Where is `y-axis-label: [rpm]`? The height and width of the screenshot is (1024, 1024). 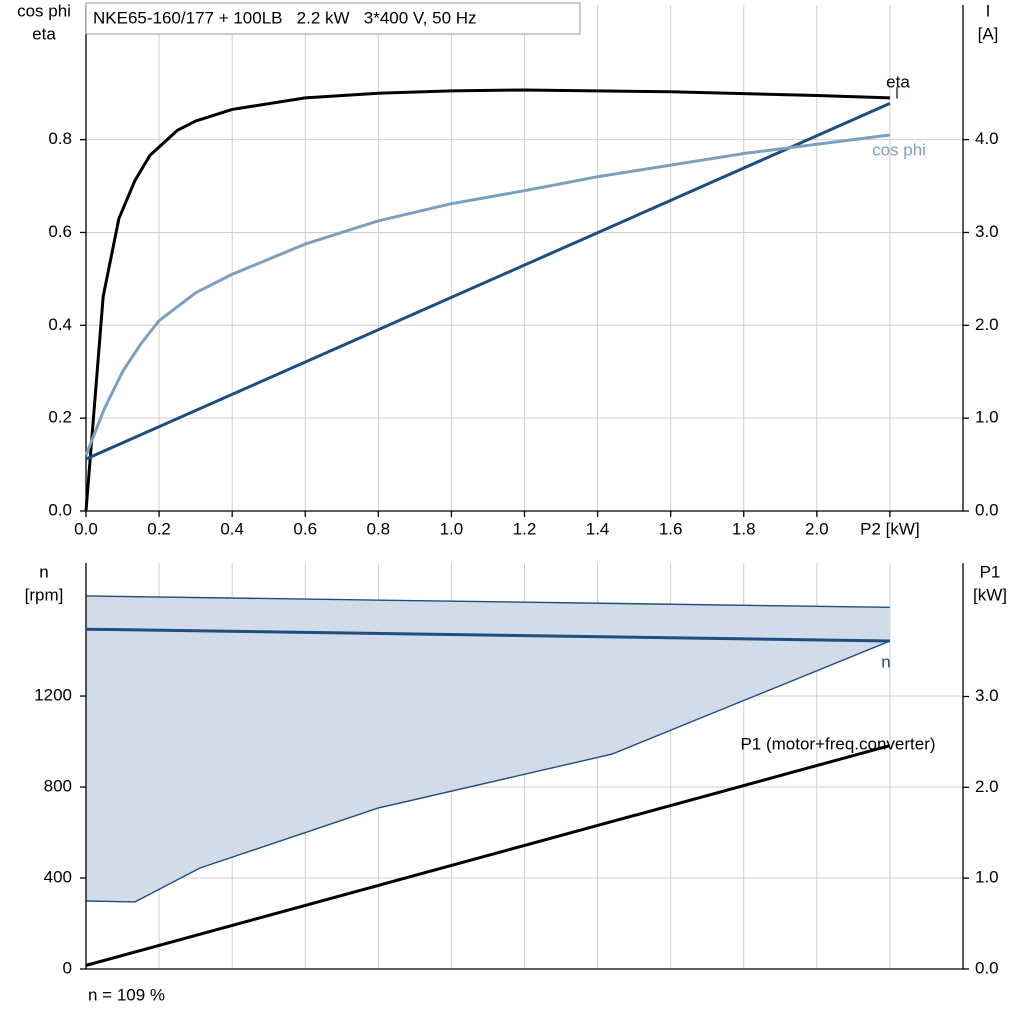 y-axis-label: [rpm] is located at coordinates (44, 594).